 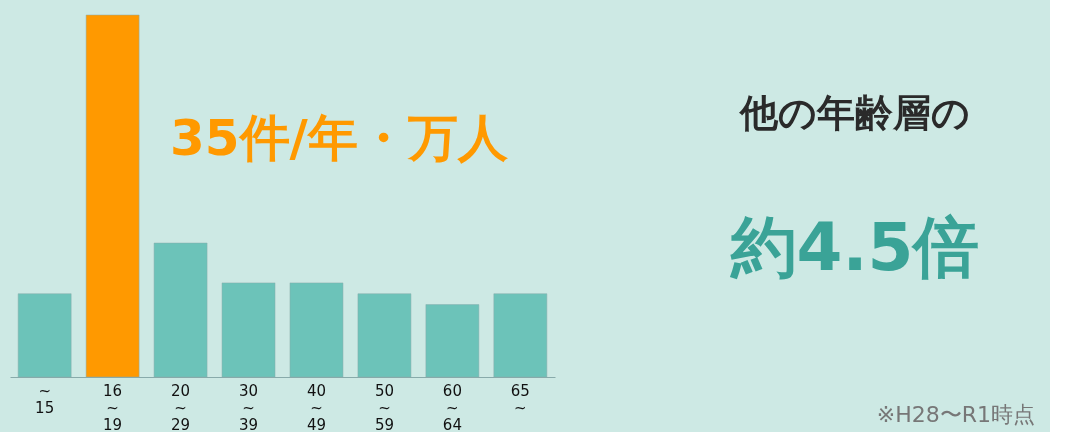 I want to click on x-tick-label: 30 ~ 39, so click(x=248, y=407).